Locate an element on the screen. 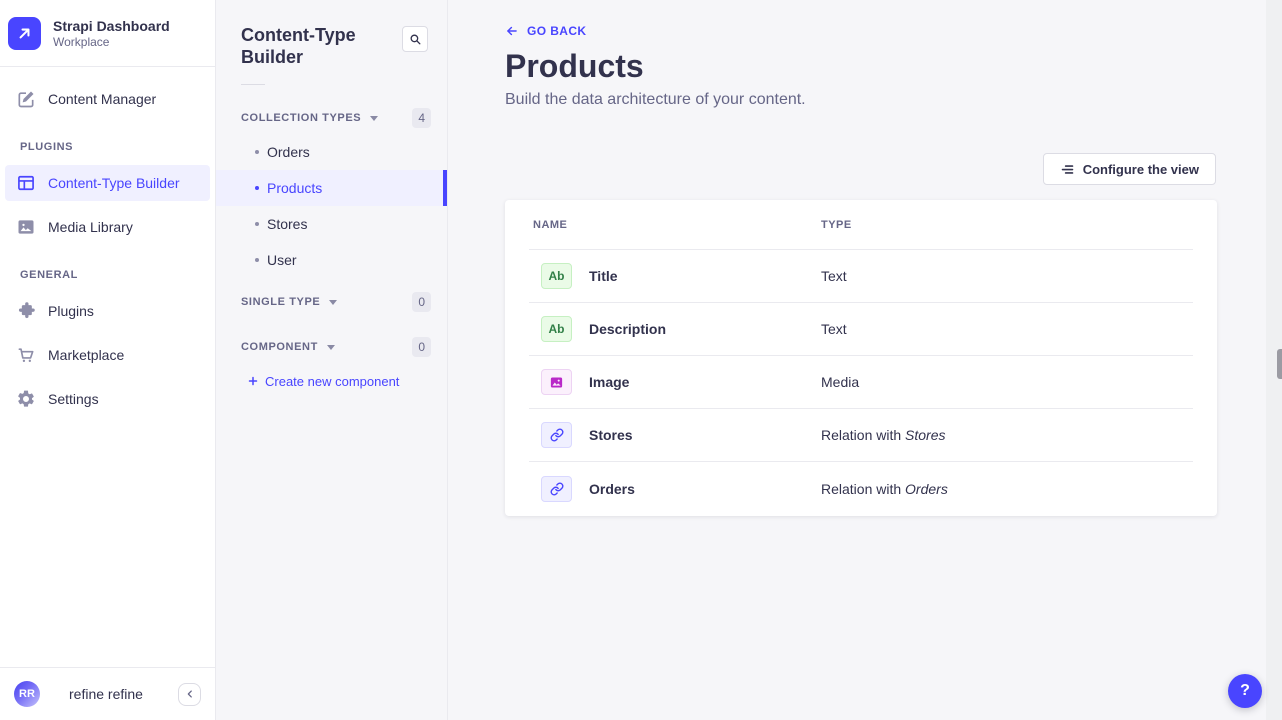 This screenshot has height=720, width=1282. table-row: Orders Relation with Orders is located at coordinates (861, 488).